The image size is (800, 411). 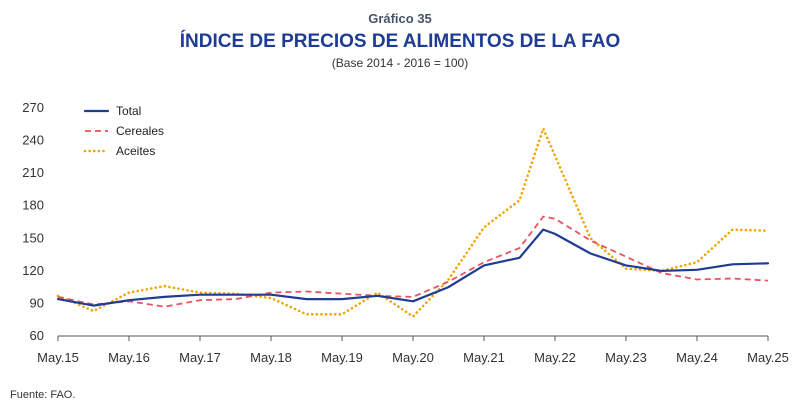 I want to click on x-tick-label: May.20, so click(x=413, y=357).